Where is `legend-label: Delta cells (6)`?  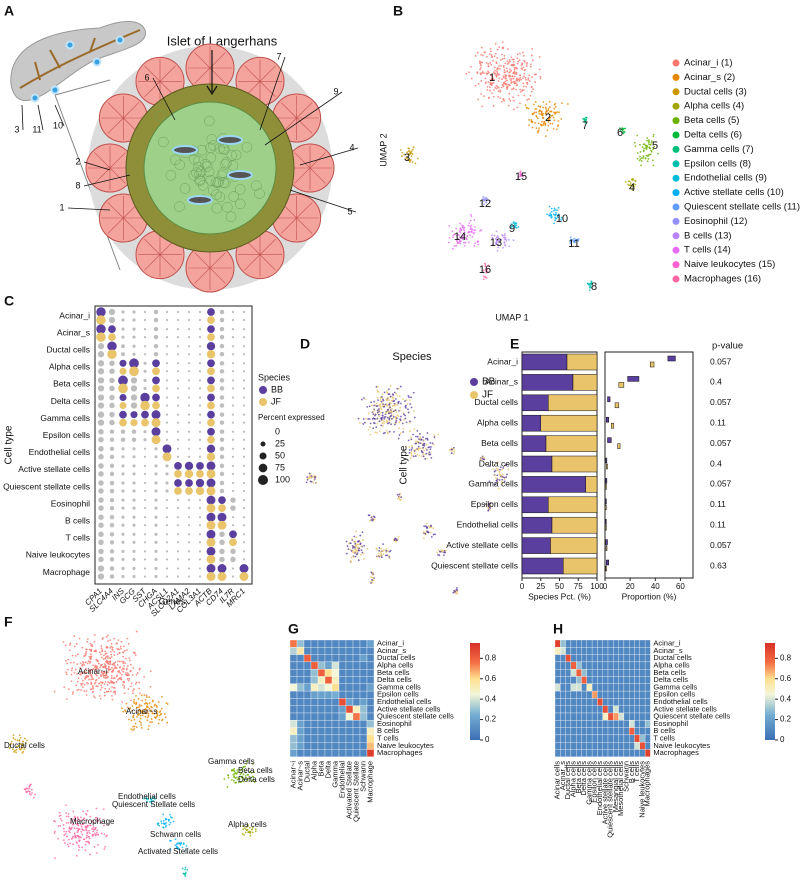
legend-label: Delta cells (6) is located at coordinates (713, 135).